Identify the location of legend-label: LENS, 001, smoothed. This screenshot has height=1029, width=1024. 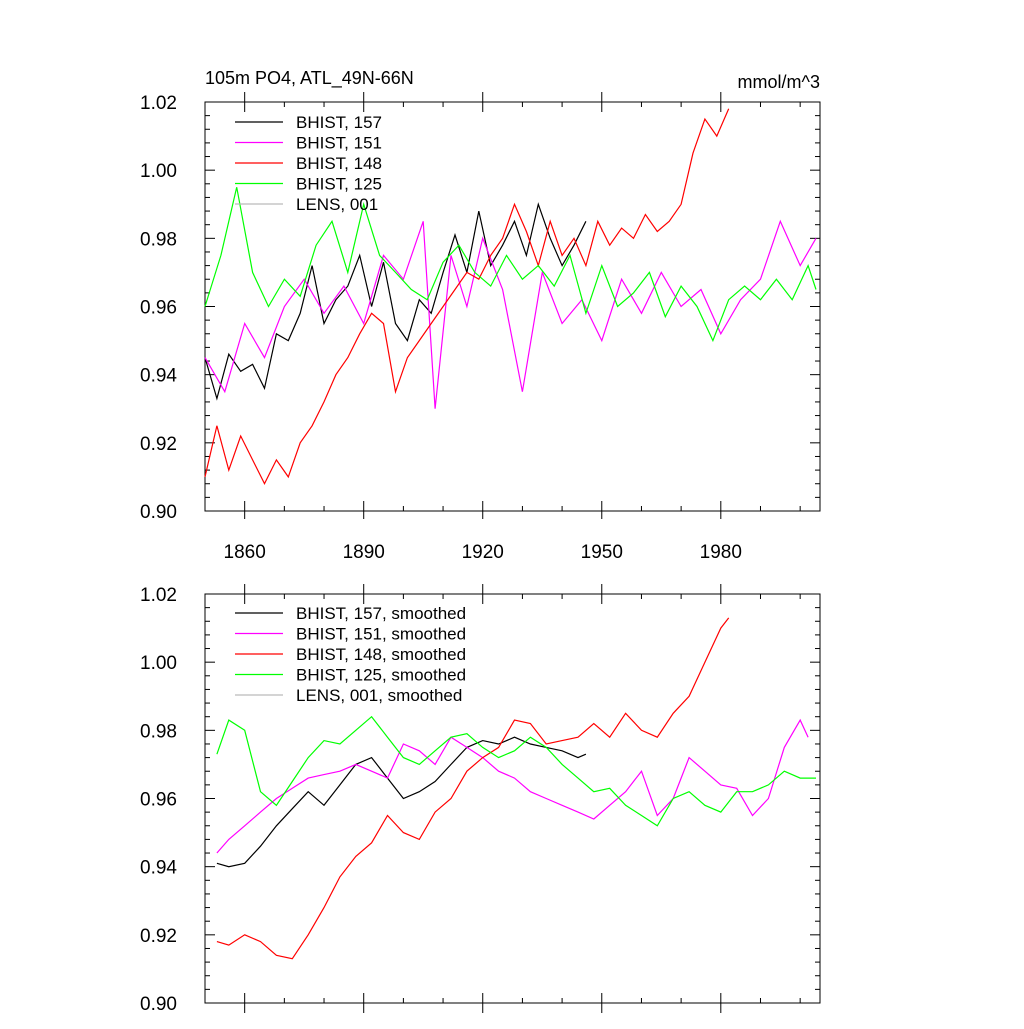
(379, 695).